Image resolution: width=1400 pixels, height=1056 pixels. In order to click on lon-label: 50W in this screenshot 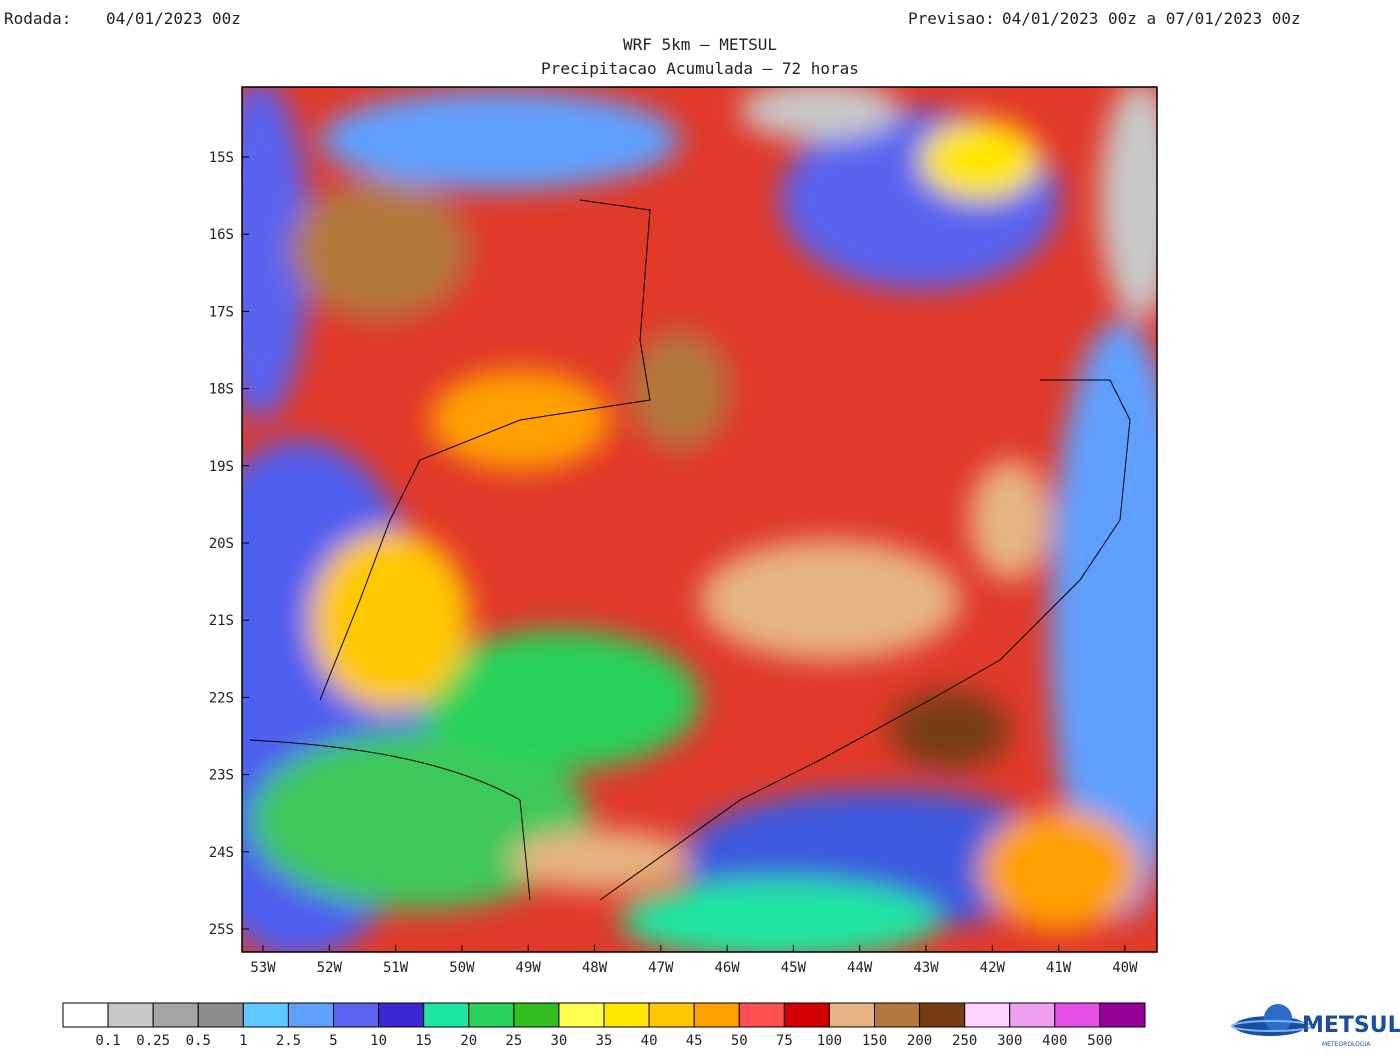, I will do `click(462, 968)`.